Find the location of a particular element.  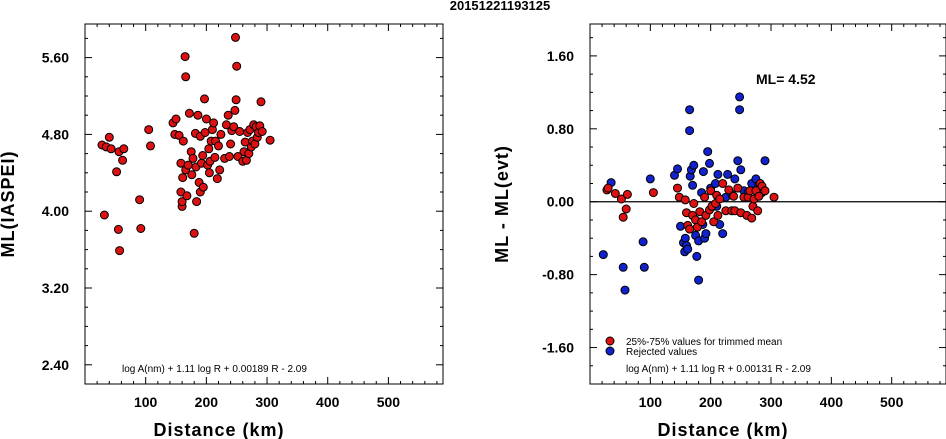

y-tick-label: -0.80 is located at coordinates (558, 275).